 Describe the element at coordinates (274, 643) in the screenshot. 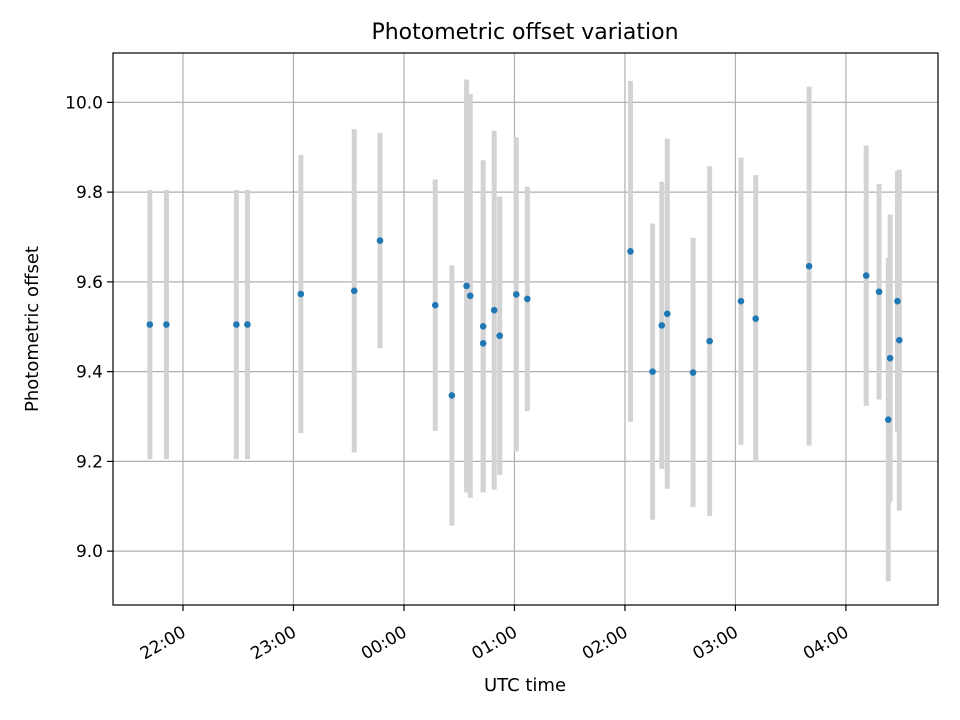

I see `x-tick-label: 23:00` at that location.